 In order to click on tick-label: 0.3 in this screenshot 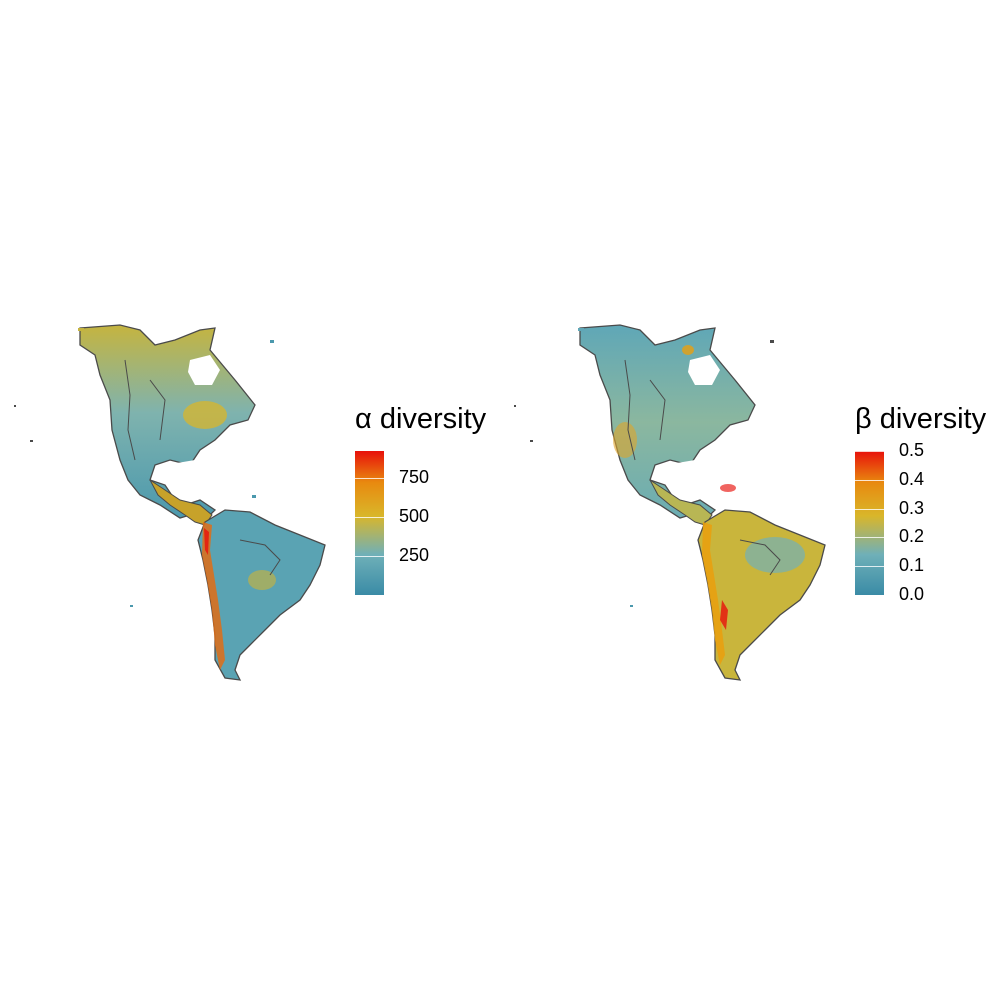, I will do `click(912, 507)`.